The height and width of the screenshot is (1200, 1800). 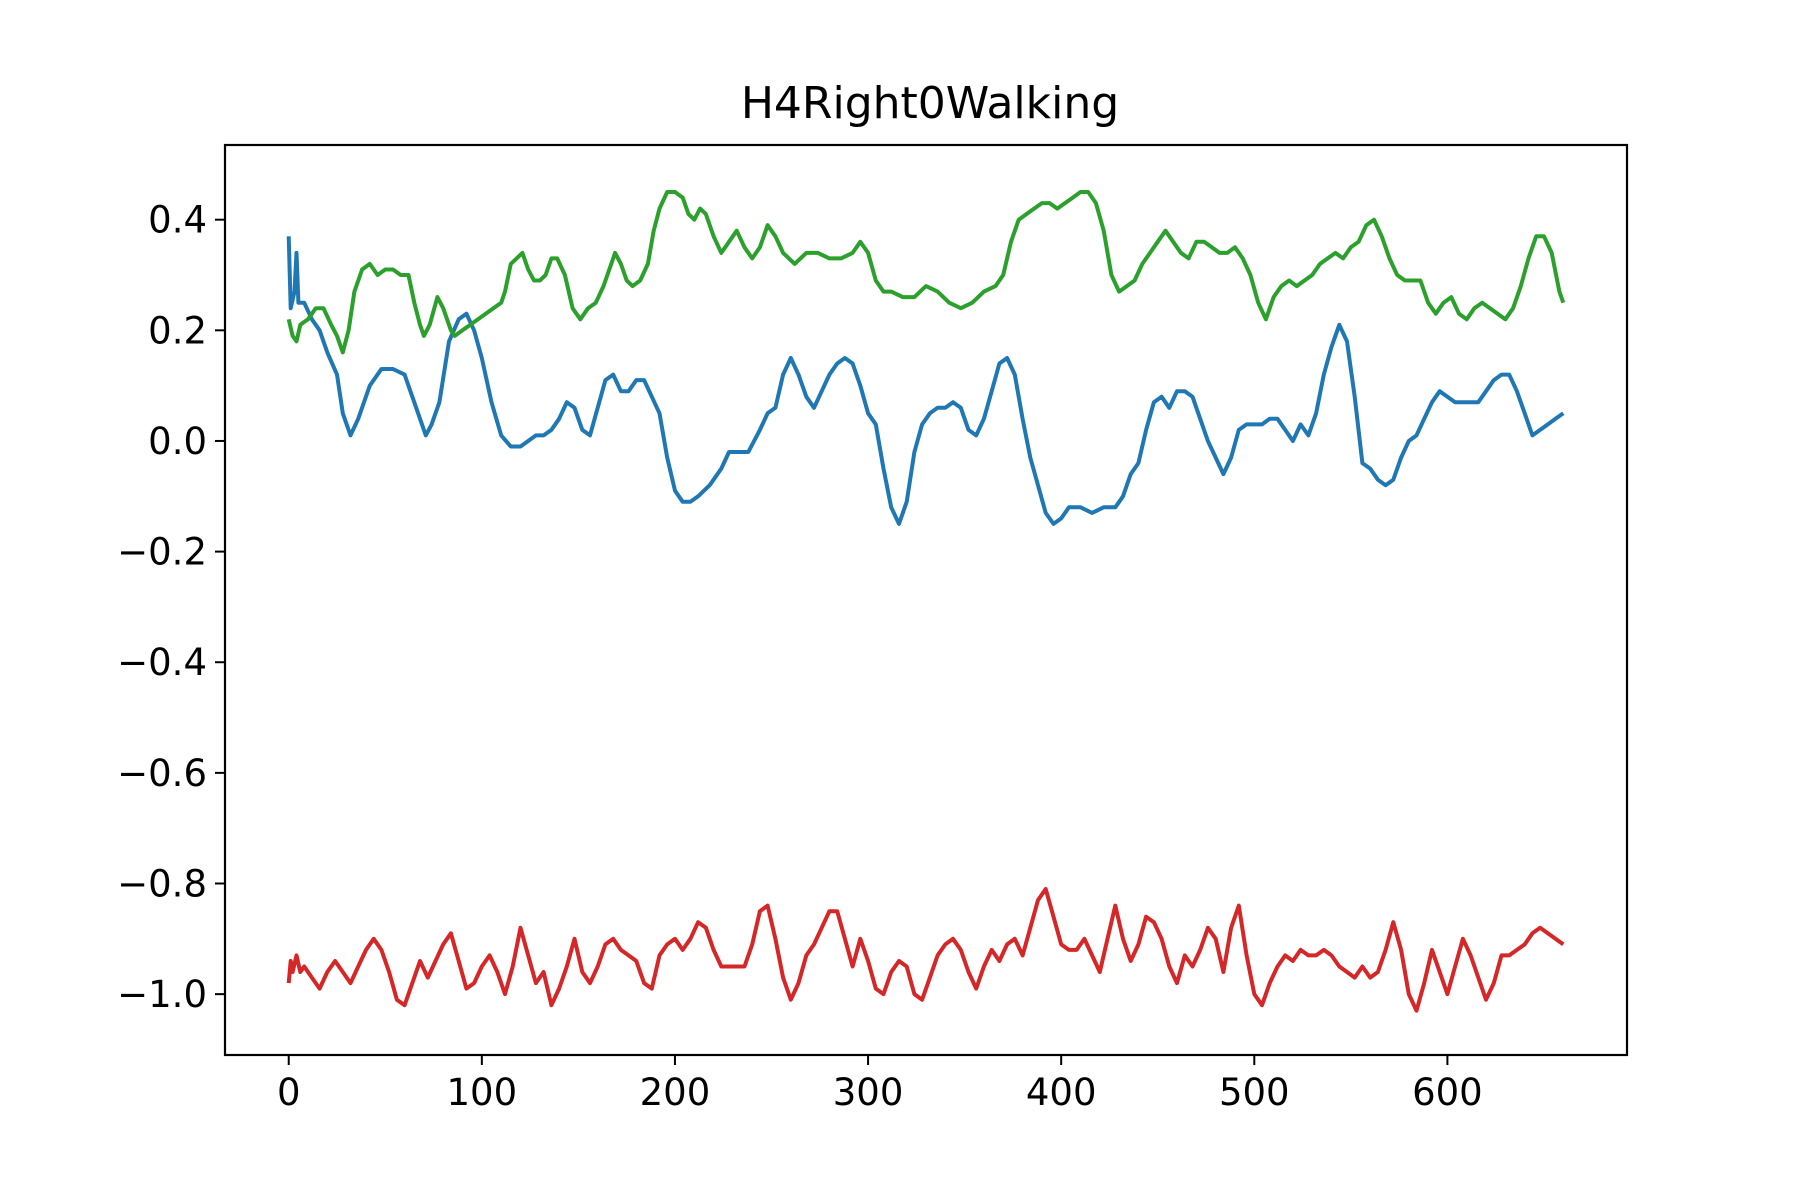 I want to click on x-tick-label: 600, so click(x=1447, y=1092).